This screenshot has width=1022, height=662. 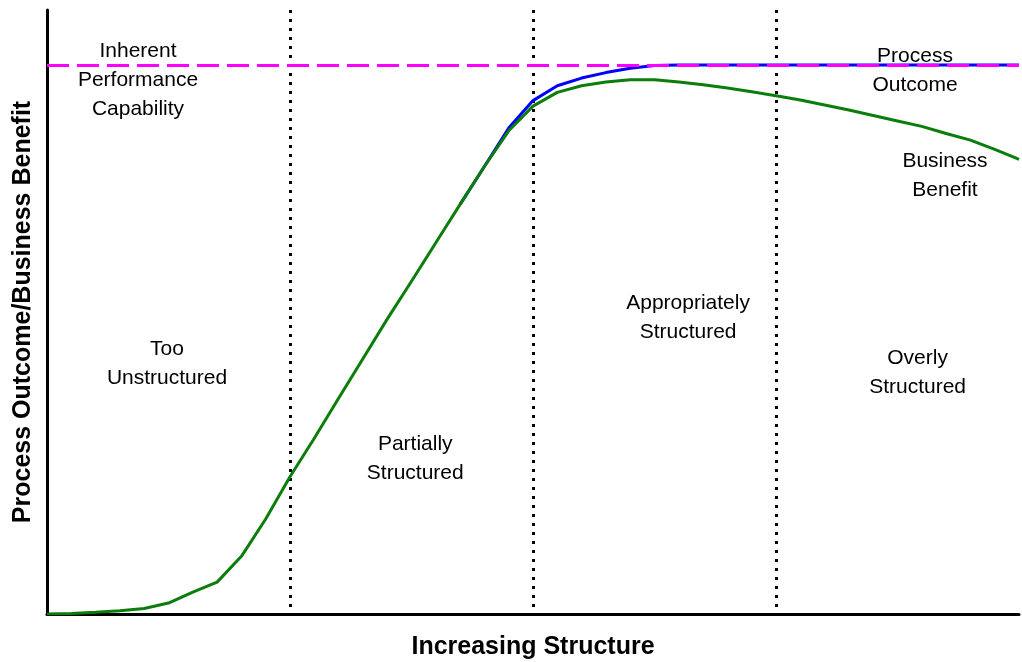 I want to click on annotation: Too Unstructured, so click(x=167, y=362).